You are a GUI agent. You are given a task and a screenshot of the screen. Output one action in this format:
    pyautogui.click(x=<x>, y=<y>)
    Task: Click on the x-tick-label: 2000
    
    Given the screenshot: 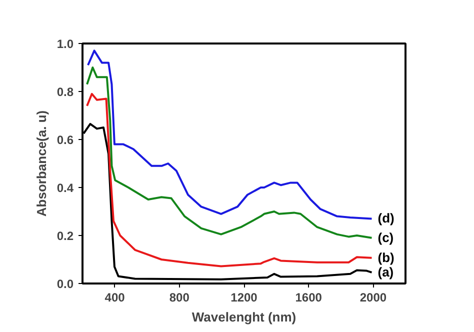 What is the action you would take?
    pyautogui.click(x=373, y=297)
    